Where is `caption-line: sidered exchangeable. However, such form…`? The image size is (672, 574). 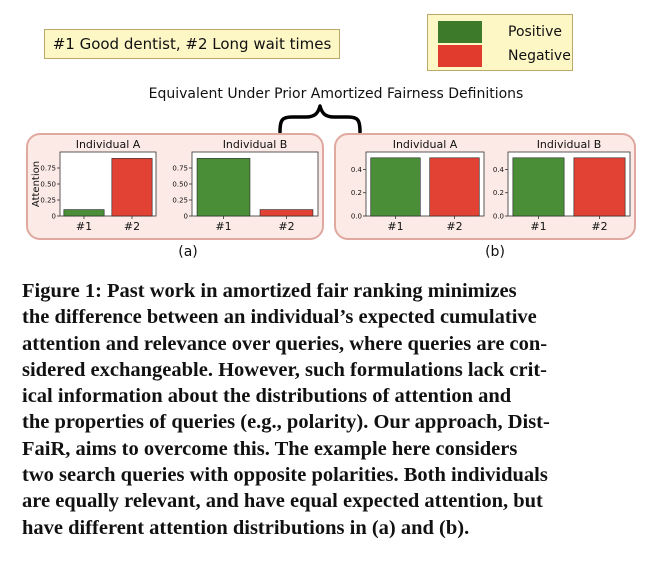
caption-line: sidered exchangeable. However, such form… is located at coordinates (284, 369).